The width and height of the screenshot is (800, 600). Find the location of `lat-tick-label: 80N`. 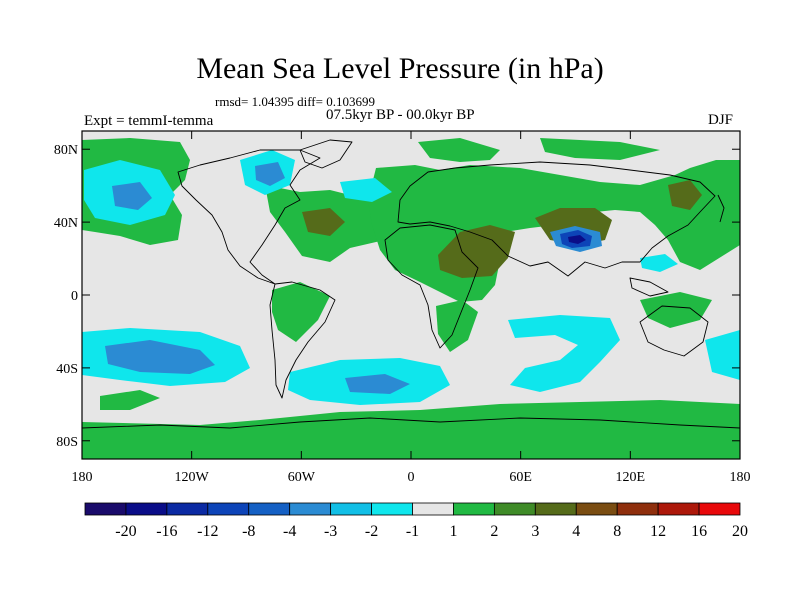

lat-tick-label: 80N is located at coordinates (66, 150).